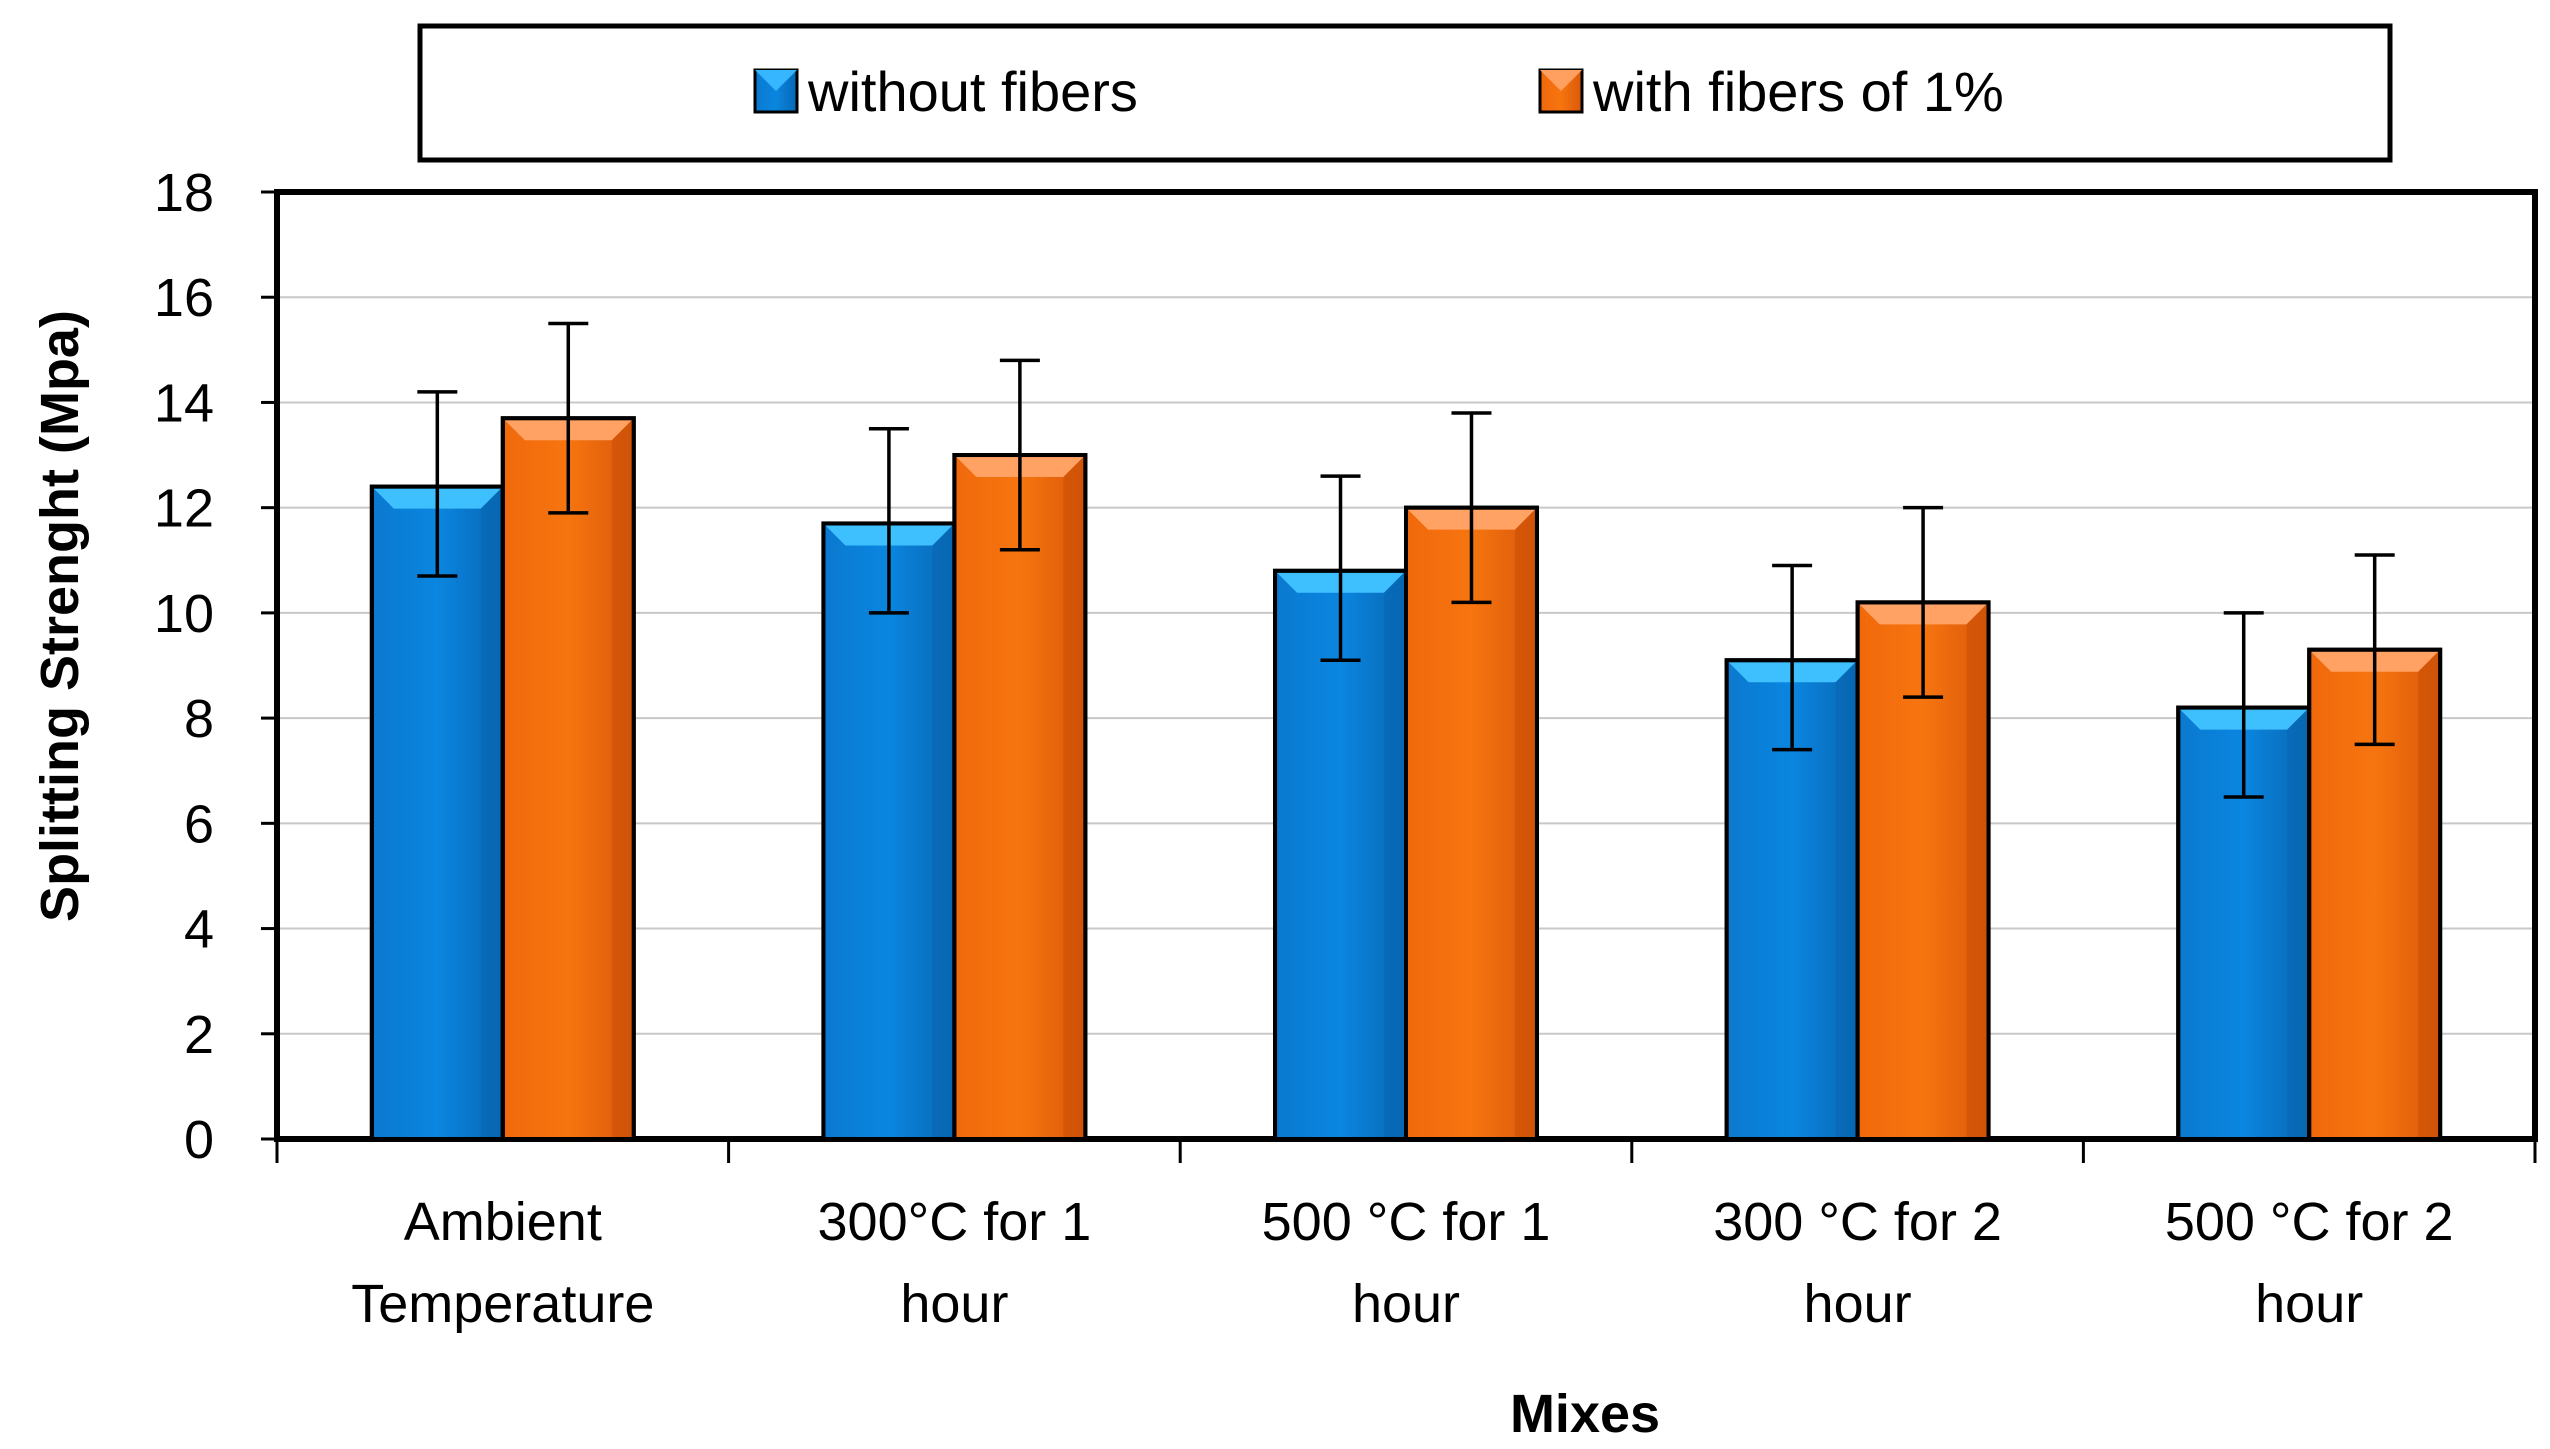  I want to click on legend-frame, so click(1405, 93).